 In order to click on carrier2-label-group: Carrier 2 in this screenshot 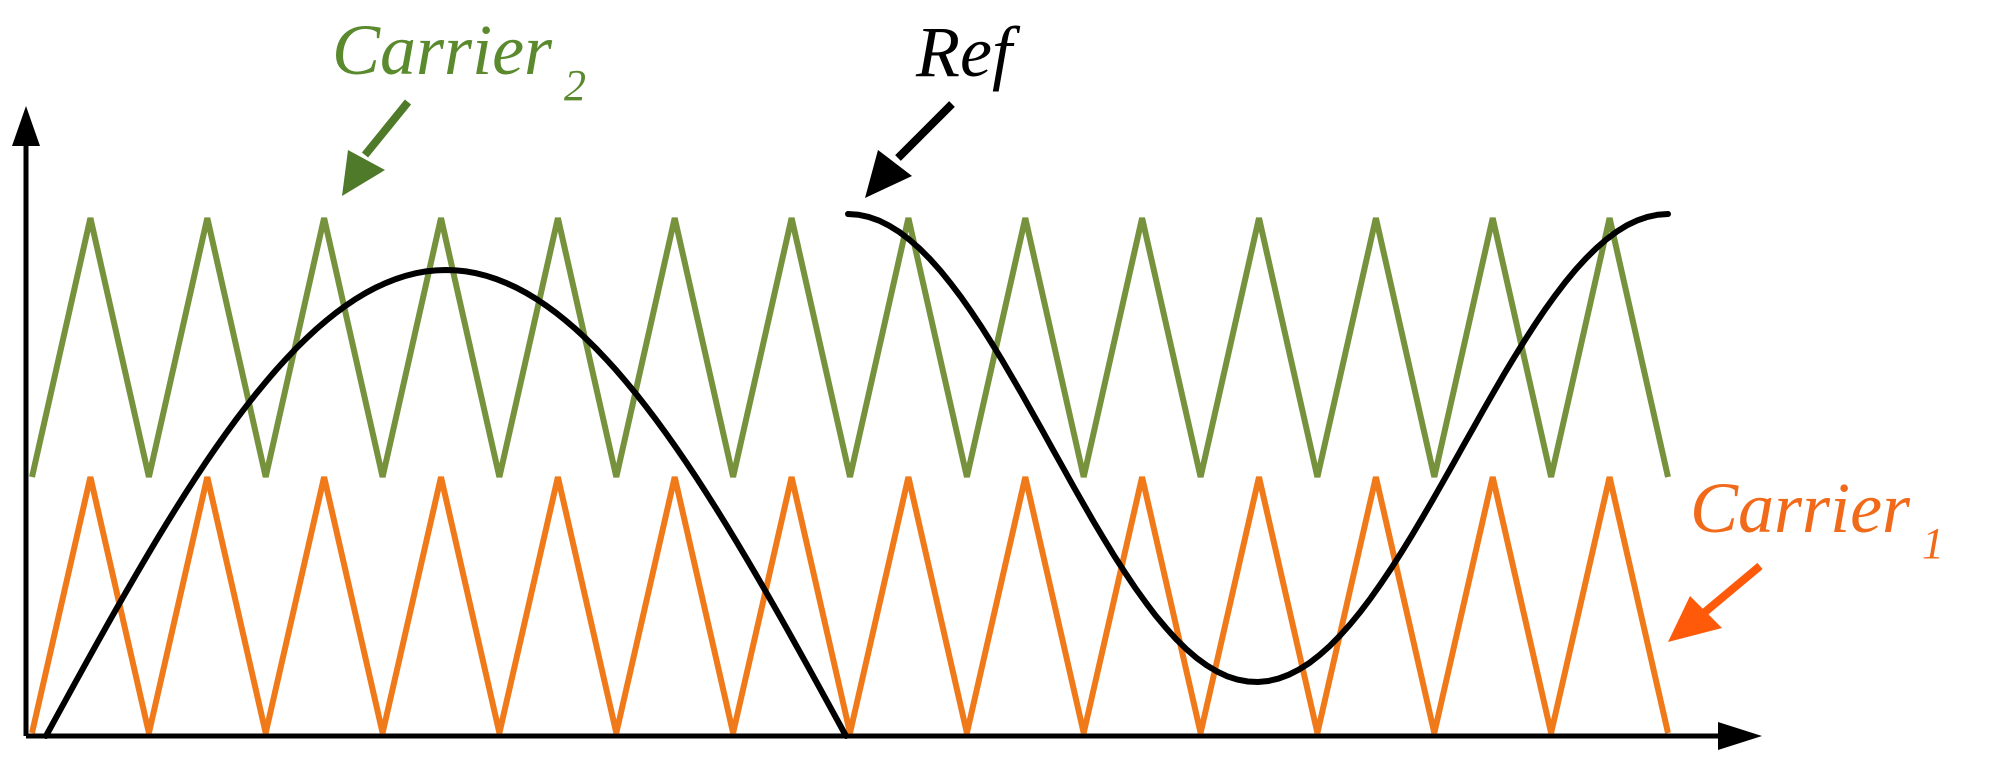, I will do `click(459, 103)`.